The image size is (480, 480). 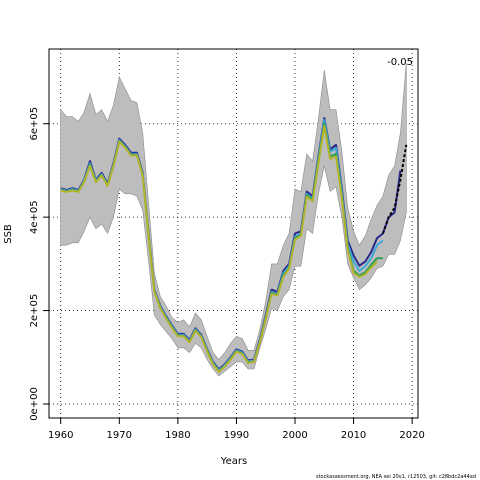 What do you see at coordinates (8, 234) in the screenshot?
I see `y-axis-label: SSB` at bounding box center [8, 234].